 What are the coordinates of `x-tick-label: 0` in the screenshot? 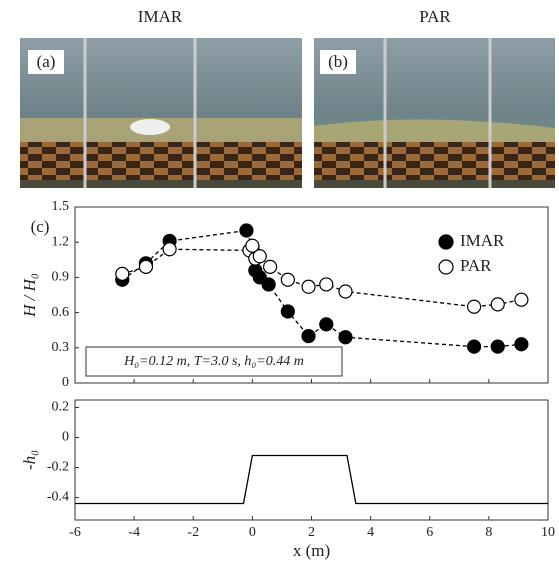 It's located at (252, 532).